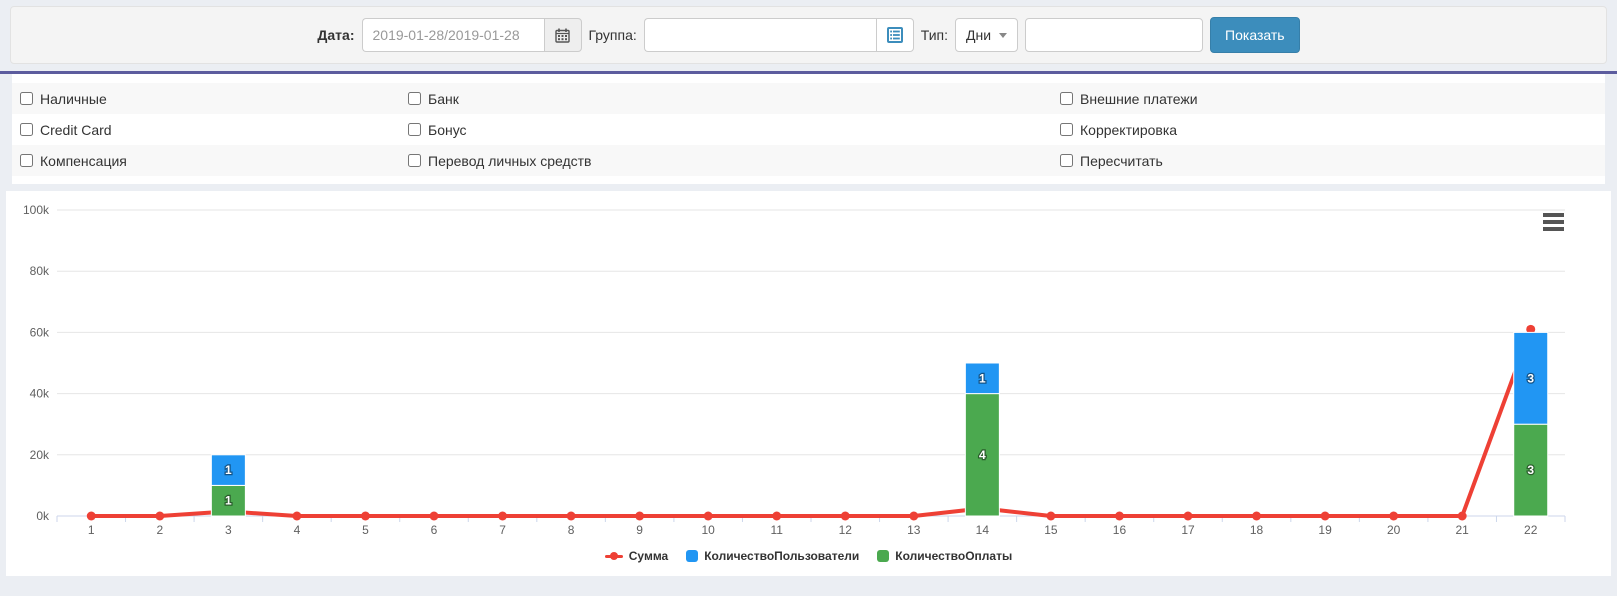  Describe the element at coordinates (40, 332) in the screenshot. I see `y-axis-label: 60k` at that location.